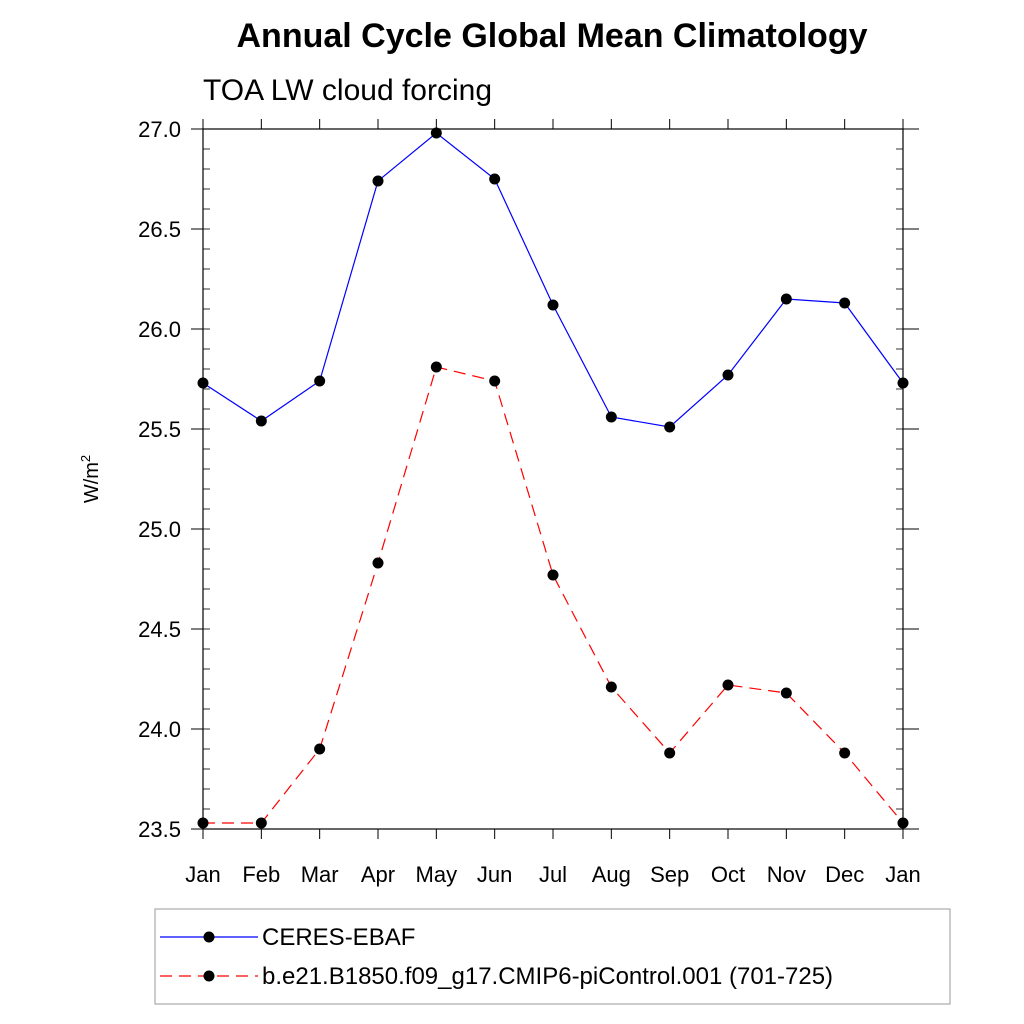 The height and width of the screenshot is (1024, 1024). Describe the element at coordinates (90, 479) in the screenshot. I see `y-axis-label: W/m2` at that location.